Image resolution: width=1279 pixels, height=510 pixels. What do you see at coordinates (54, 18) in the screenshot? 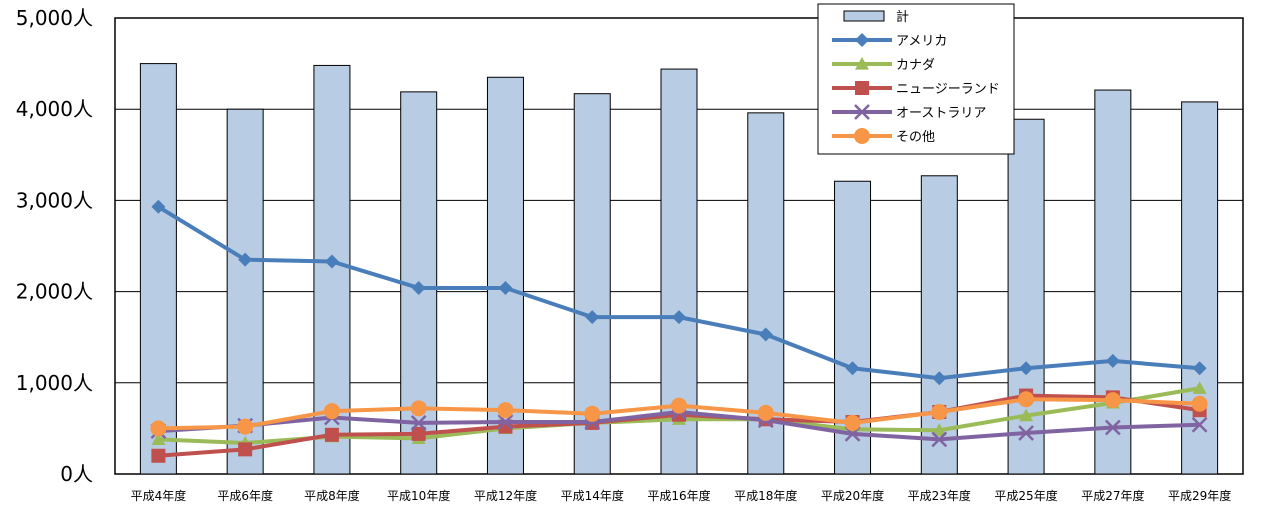
I see `y-tick-label: 5,000人` at bounding box center [54, 18].